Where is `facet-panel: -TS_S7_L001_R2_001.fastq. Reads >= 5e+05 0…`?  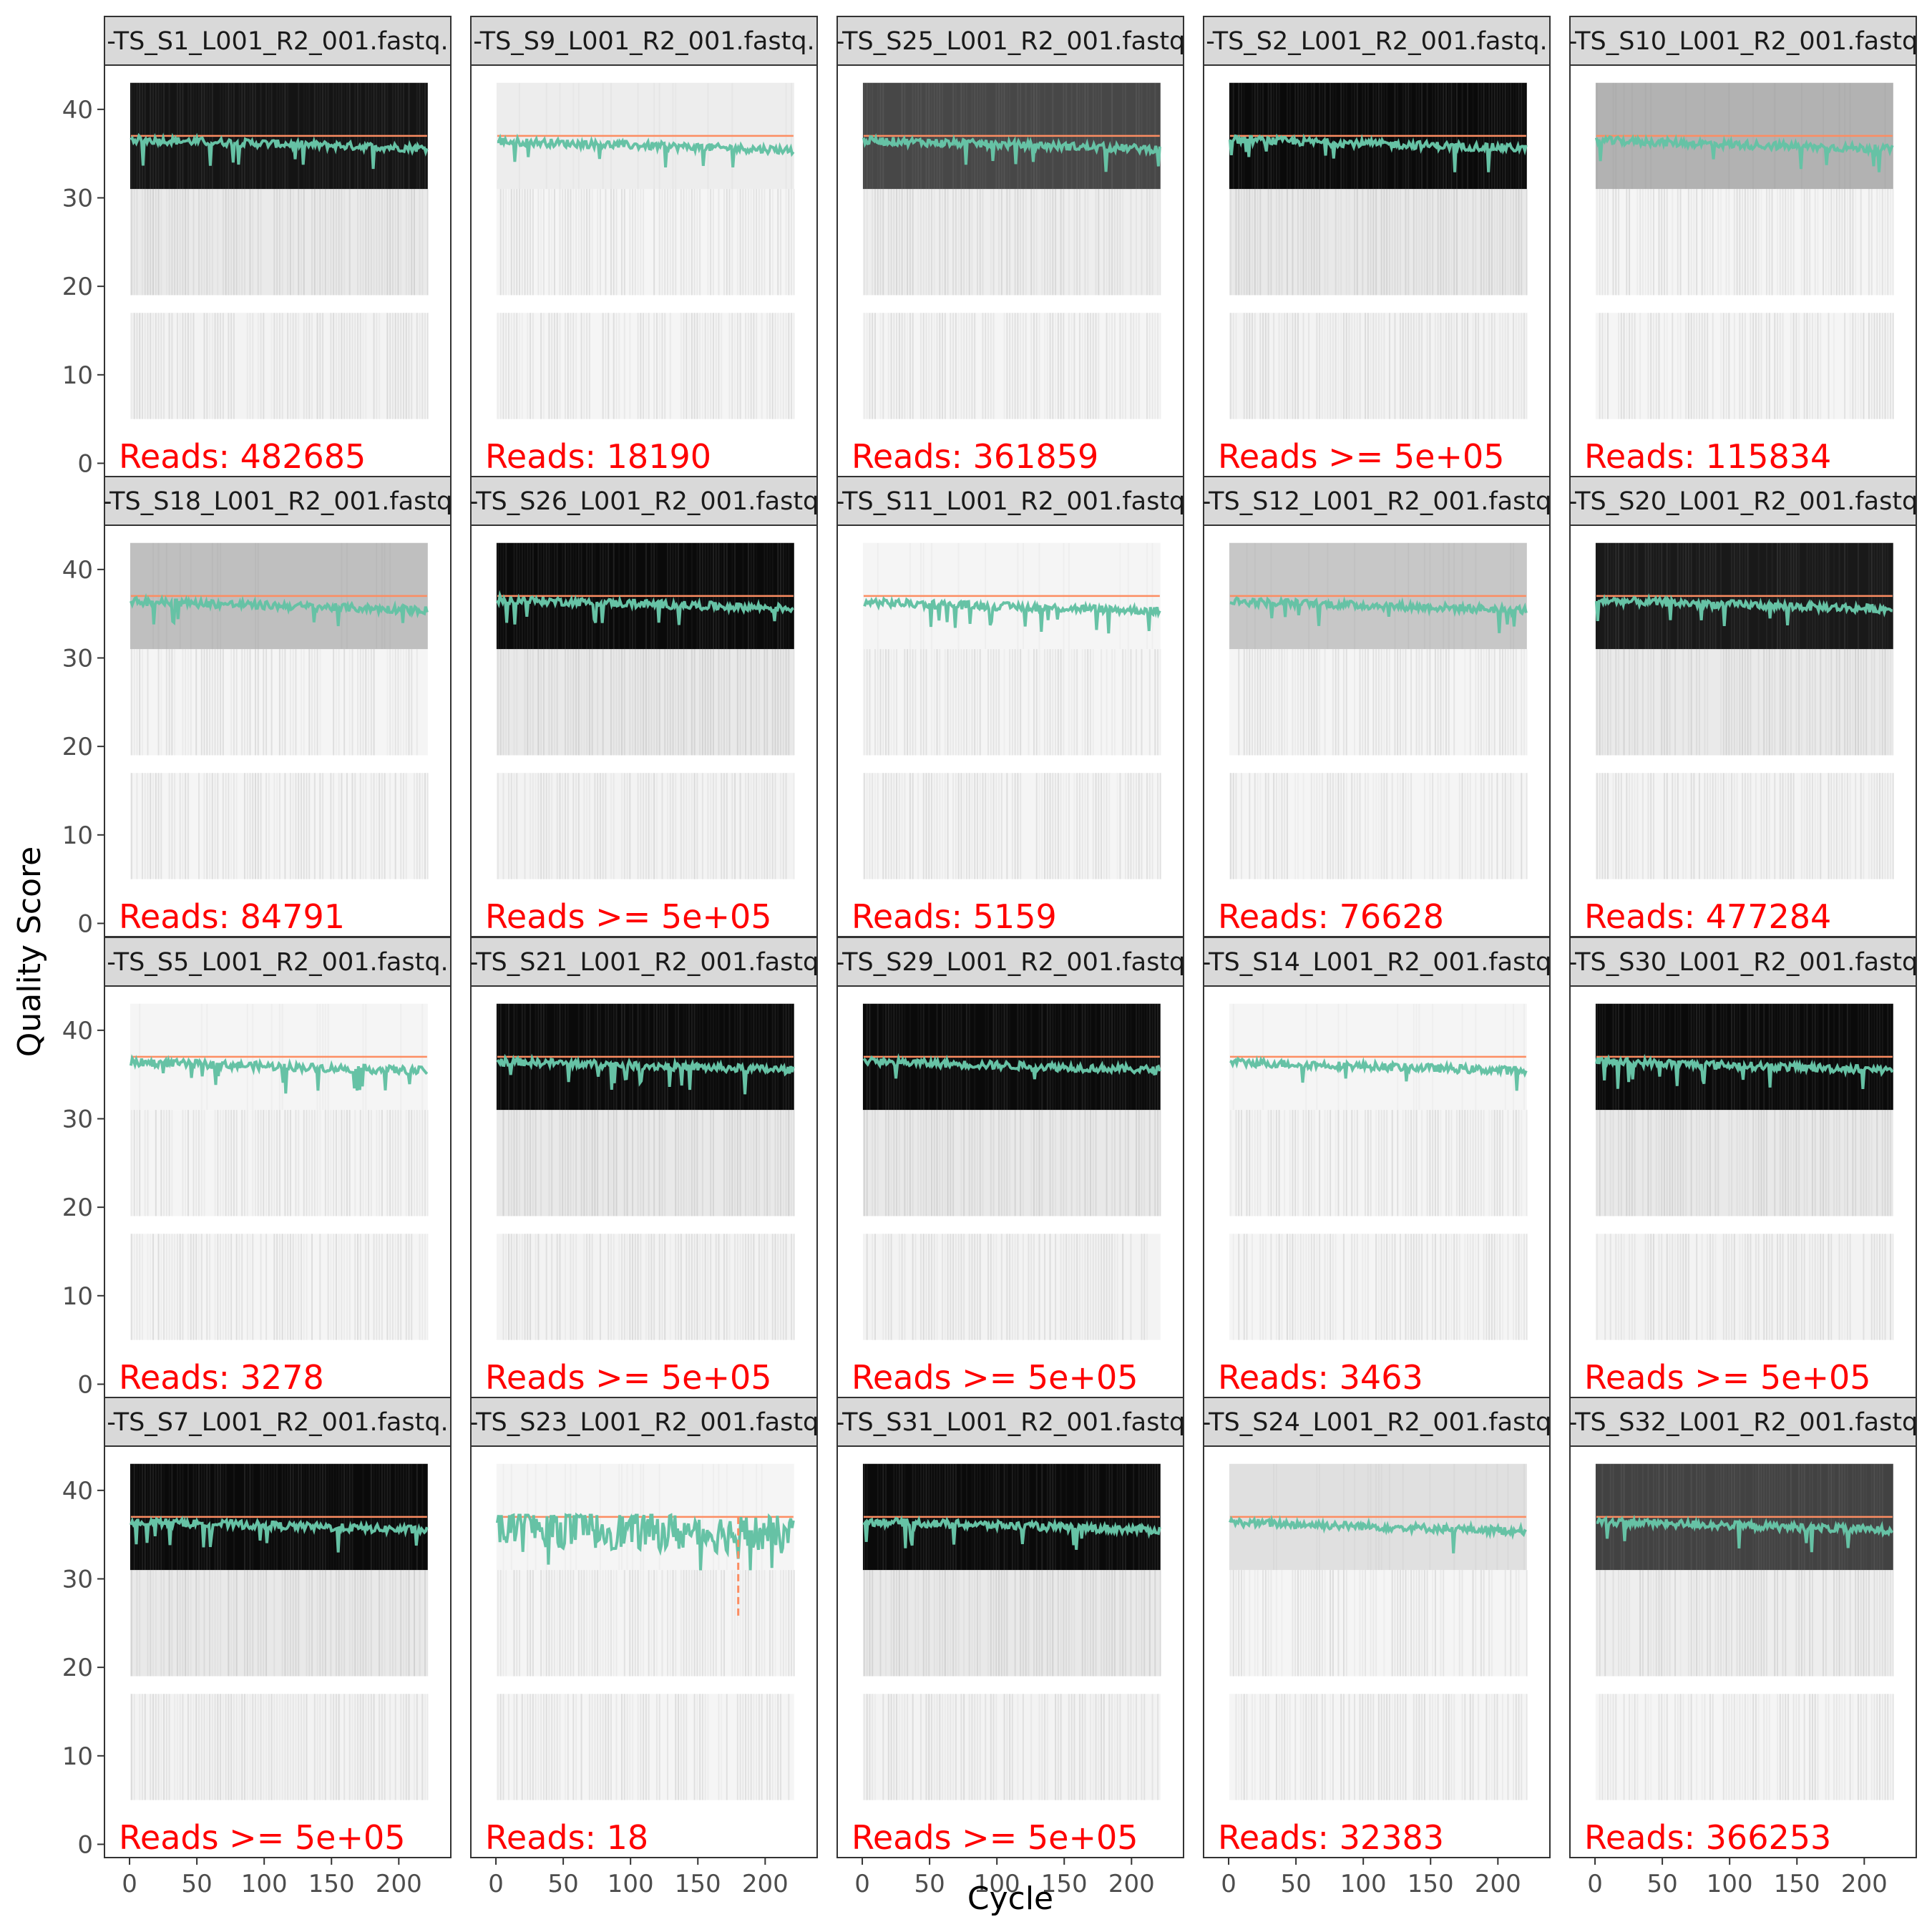 facet-panel: -TS_S7_L001_R2_001.fastq. Reads >= 5e+05 0… is located at coordinates (257, 1647).